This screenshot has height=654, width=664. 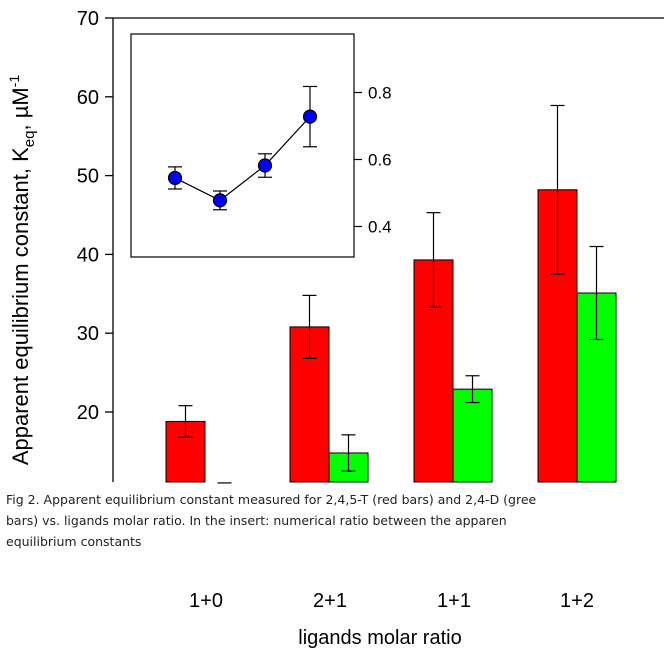 I want to click on y-tick-label: 20, so click(x=88, y=413).